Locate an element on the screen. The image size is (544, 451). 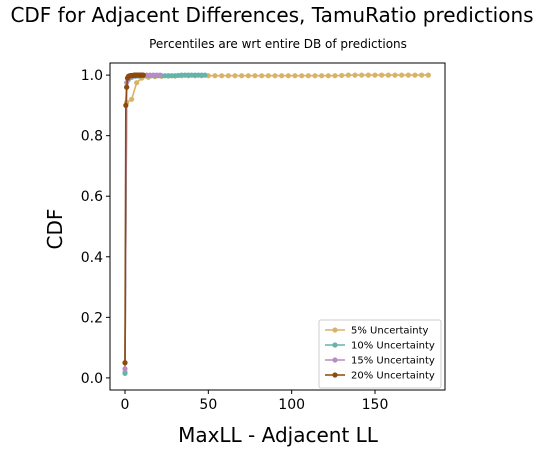
legend-entry: 5% Uncertainty is located at coordinates (390, 331).